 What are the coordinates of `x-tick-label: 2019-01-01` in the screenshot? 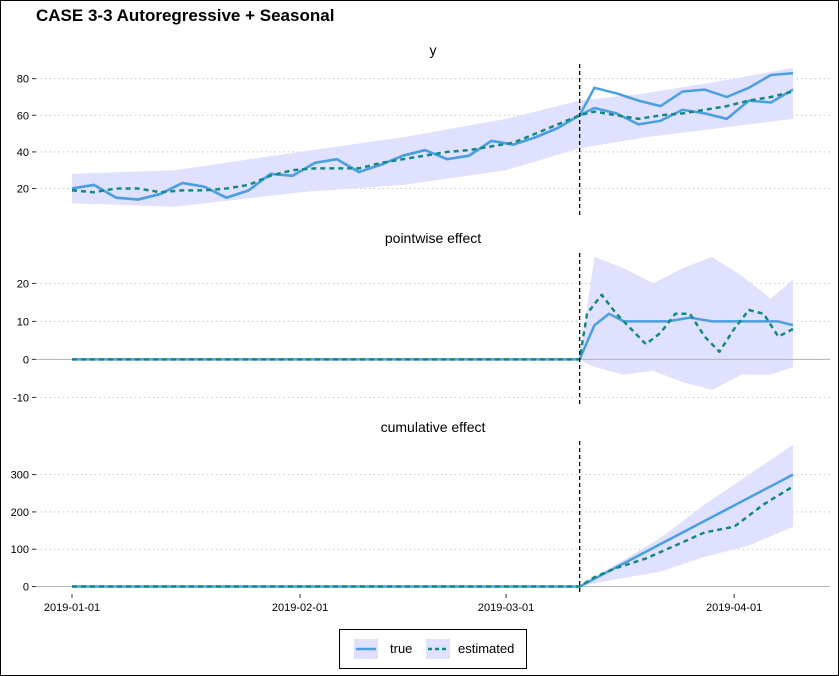 It's located at (72, 608).